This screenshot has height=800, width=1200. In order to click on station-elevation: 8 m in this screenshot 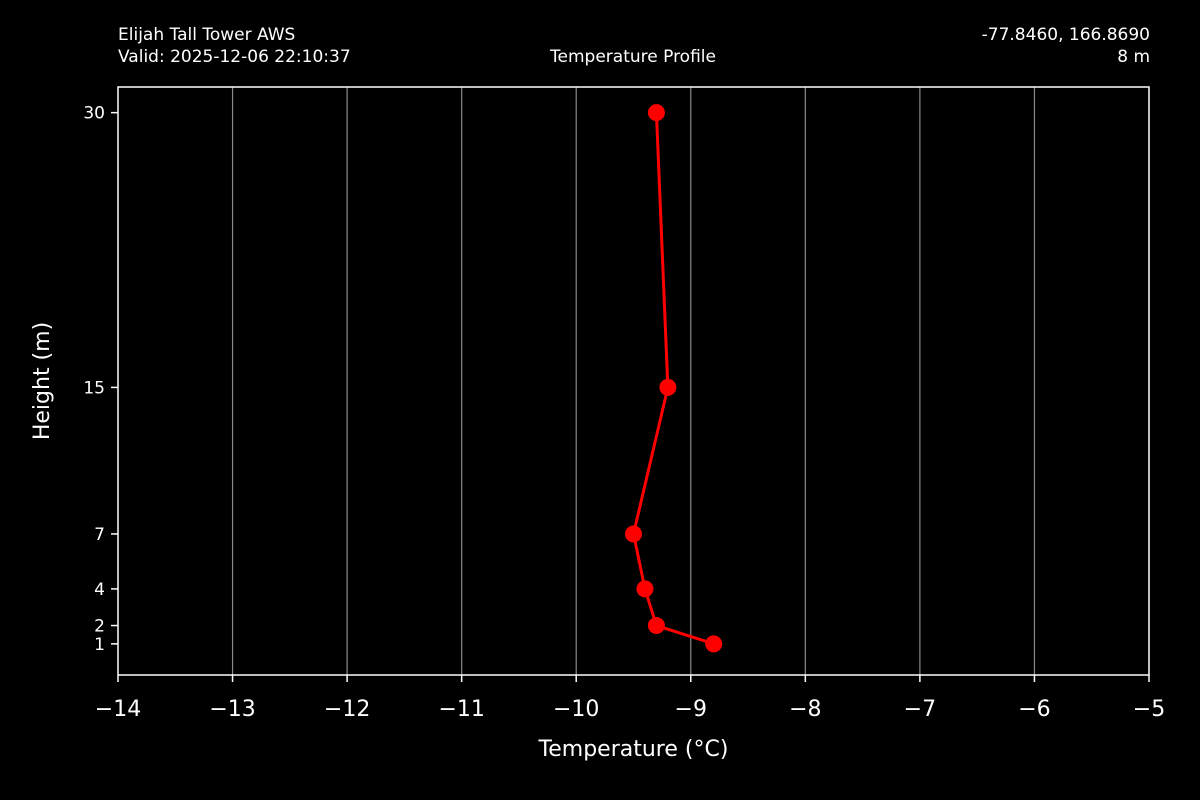, I will do `click(1133, 57)`.